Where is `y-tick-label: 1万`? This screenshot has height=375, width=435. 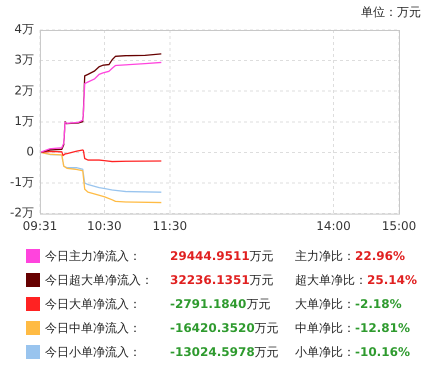 y-tick-label: 1万 is located at coordinates (24, 121).